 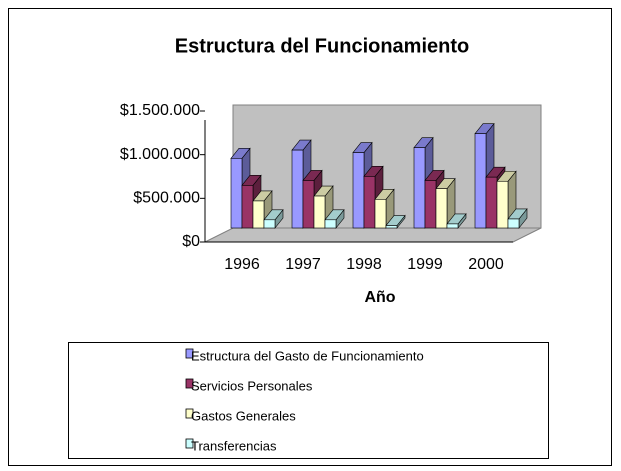 I want to click on x-tick-label: 1998, so click(x=364, y=264).